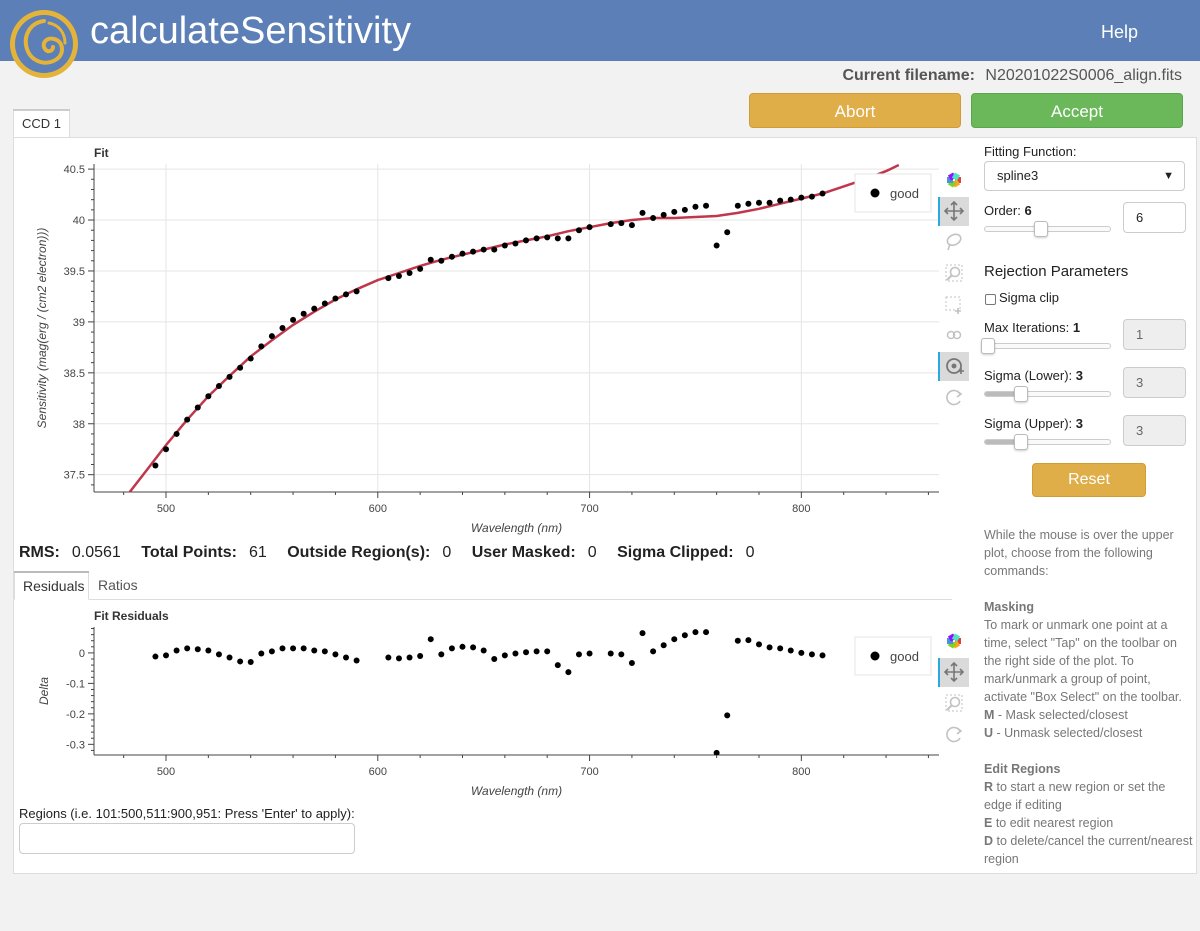  I want to click on max-iterations-slider-handle, so click(988, 346).